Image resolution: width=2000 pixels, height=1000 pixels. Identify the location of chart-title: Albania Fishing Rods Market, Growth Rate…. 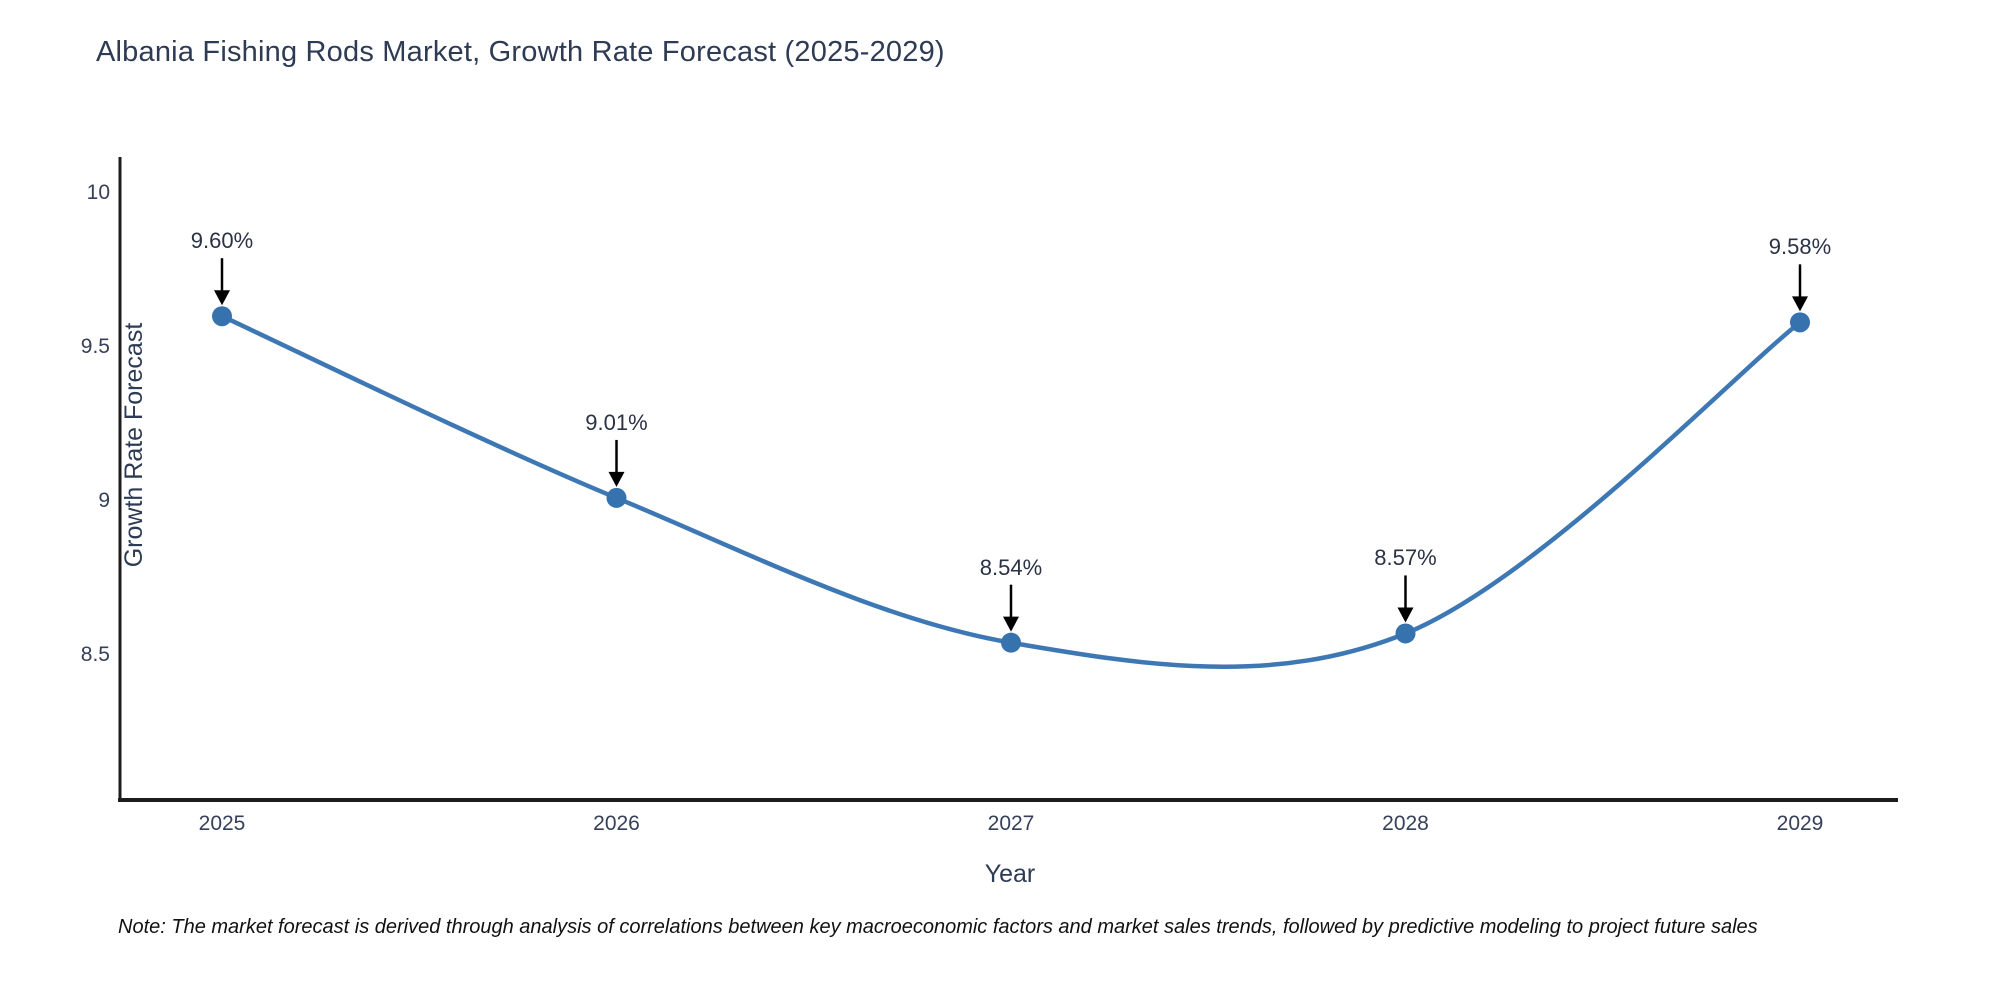
(520, 52).